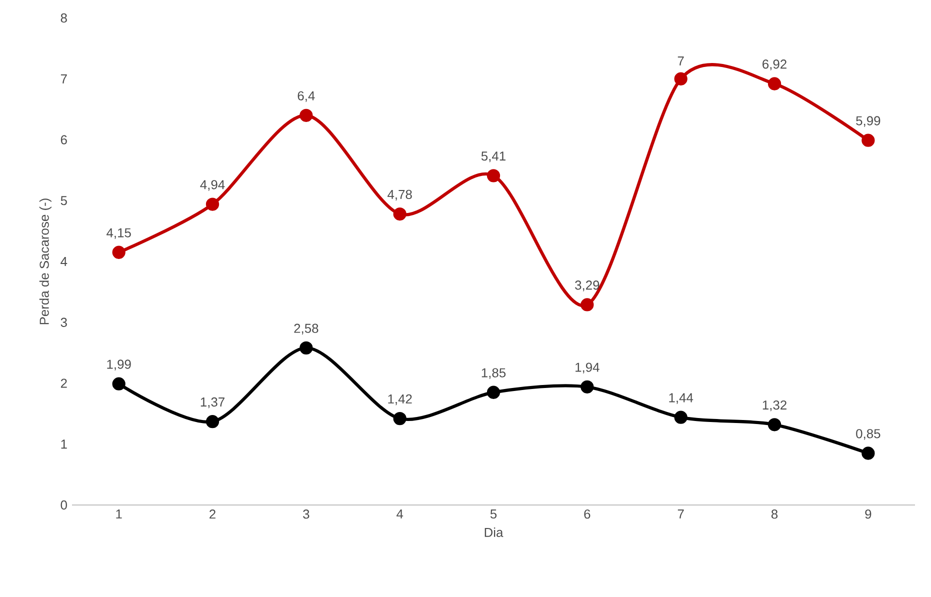 This screenshot has width=931, height=597. I want to click on y-tick-label: 2, so click(63, 383).